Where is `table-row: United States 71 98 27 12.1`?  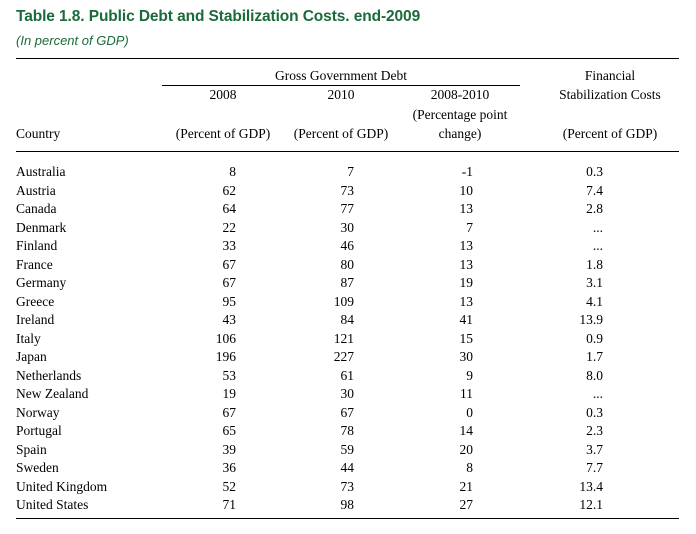 table-row: United States 71 98 27 12.1 is located at coordinates (348, 505).